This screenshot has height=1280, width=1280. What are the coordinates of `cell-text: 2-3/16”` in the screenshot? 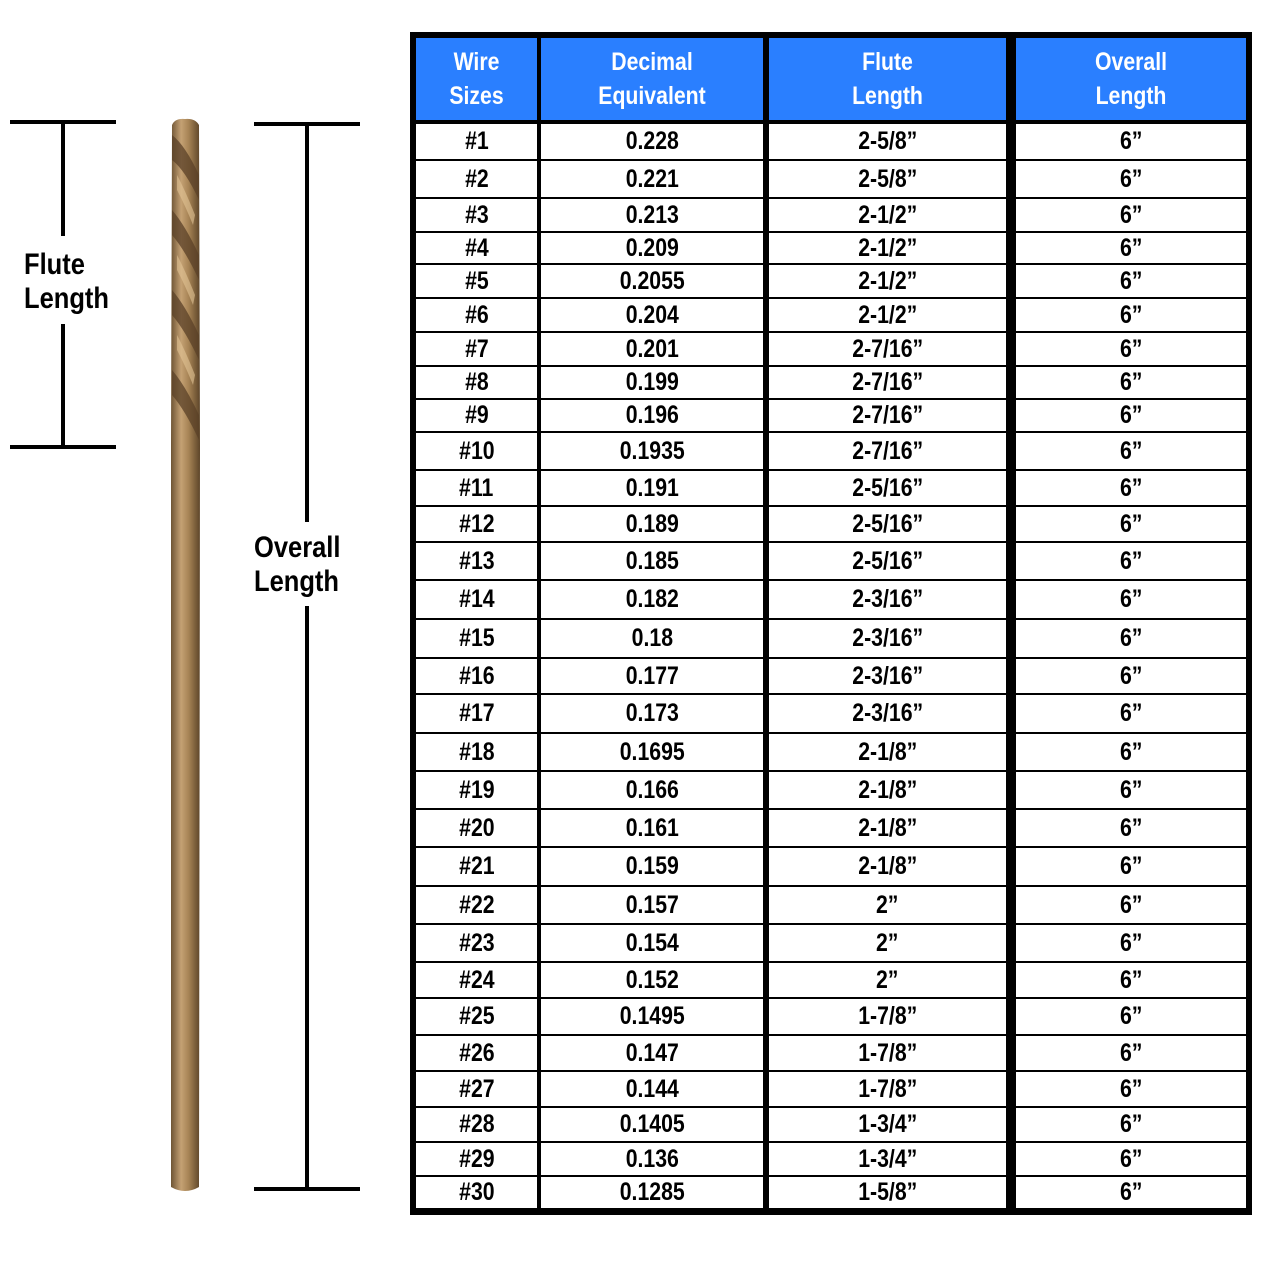 It's located at (887, 638).